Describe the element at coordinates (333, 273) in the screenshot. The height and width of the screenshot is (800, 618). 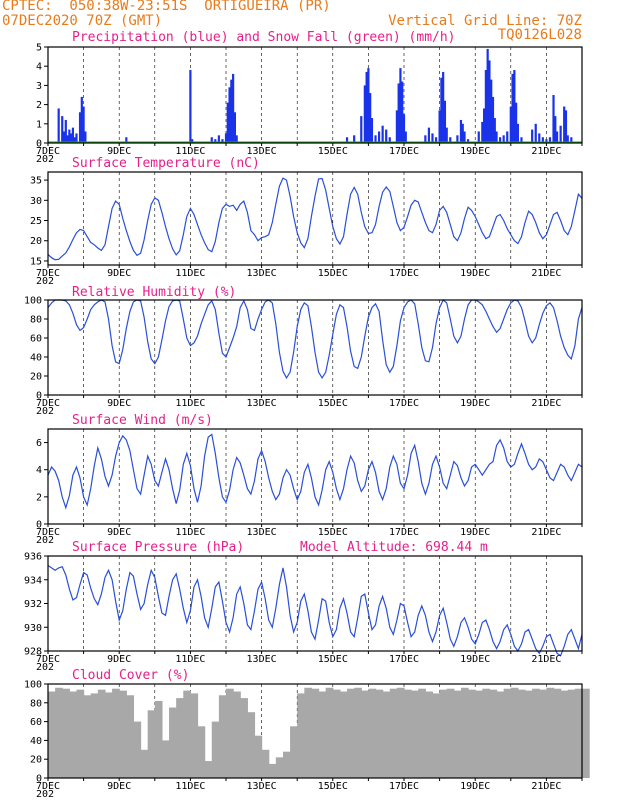
I see `x-tick-label: 15DEC` at that location.